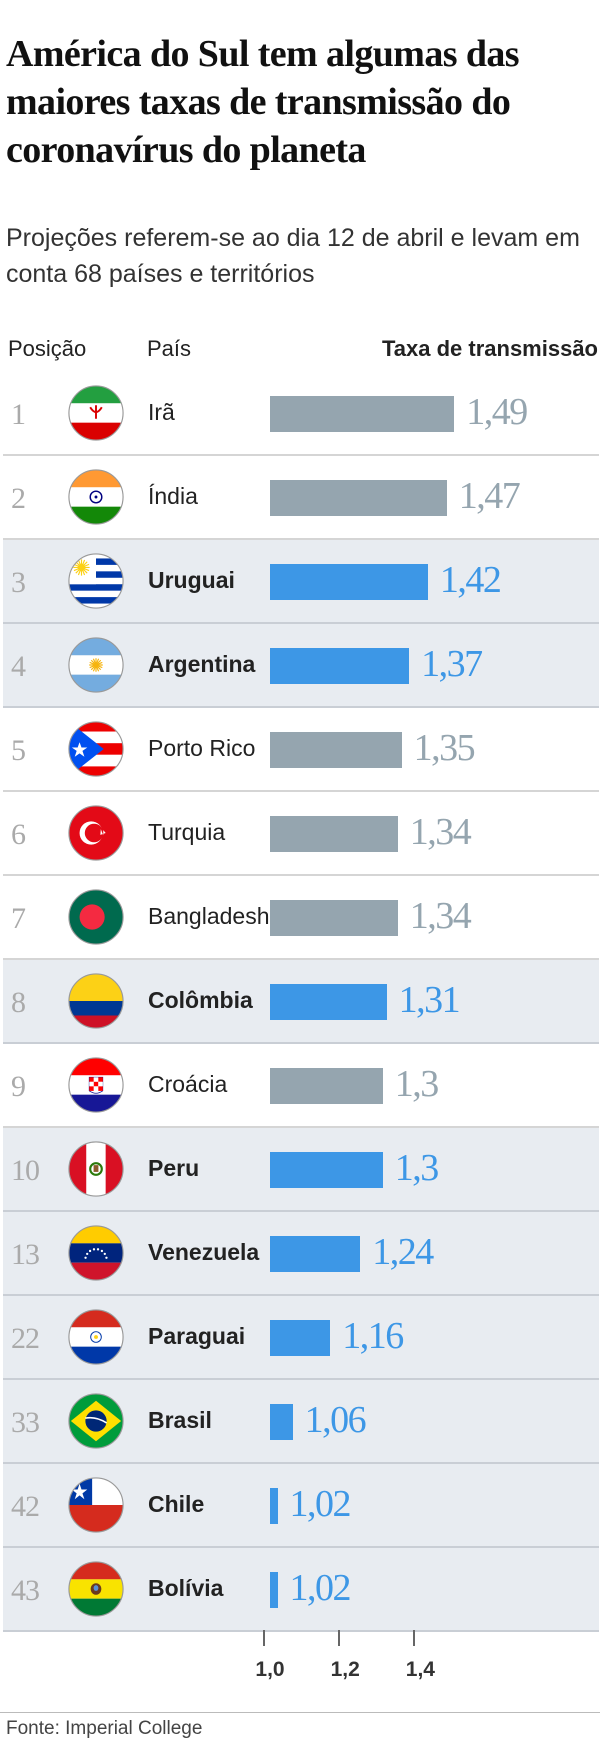  What do you see at coordinates (96, 1337) in the screenshot?
I see `paraguay-flag-icon` at bounding box center [96, 1337].